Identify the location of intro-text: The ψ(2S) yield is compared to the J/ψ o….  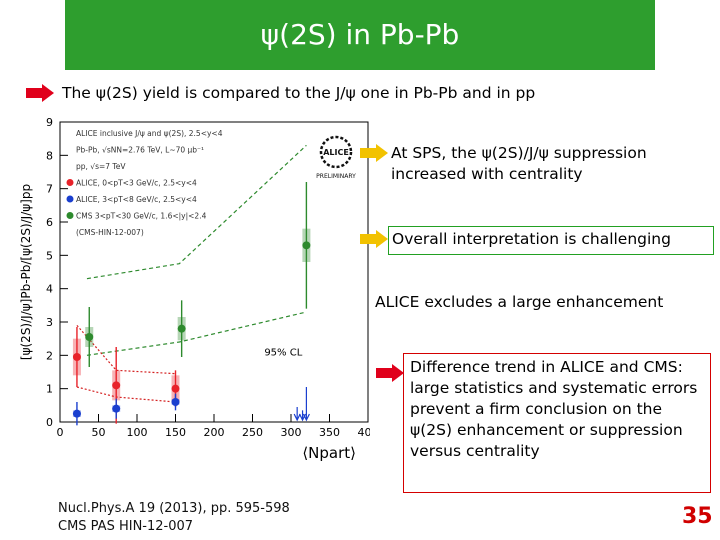
(299, 93).